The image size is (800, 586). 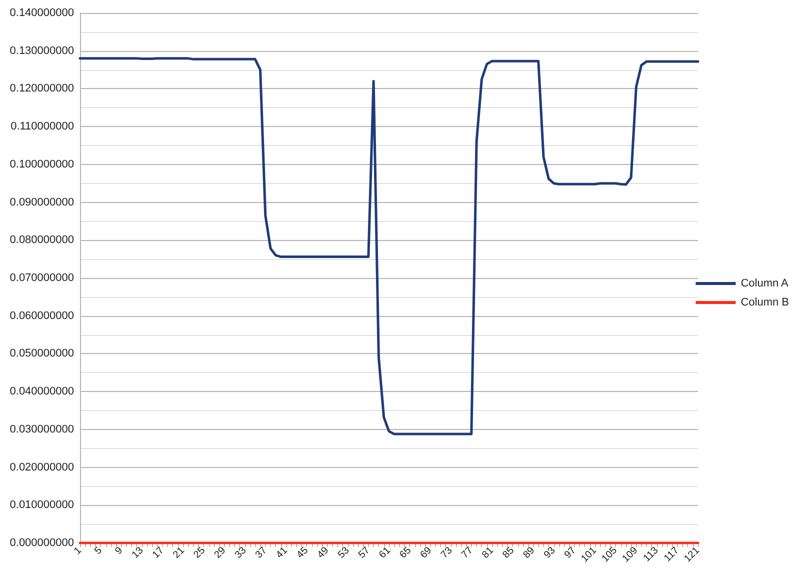 What do you see at coordinates (610, 554) in the screenshot?
I see `x-tick-label: 105` at bounding box center [610, 554].